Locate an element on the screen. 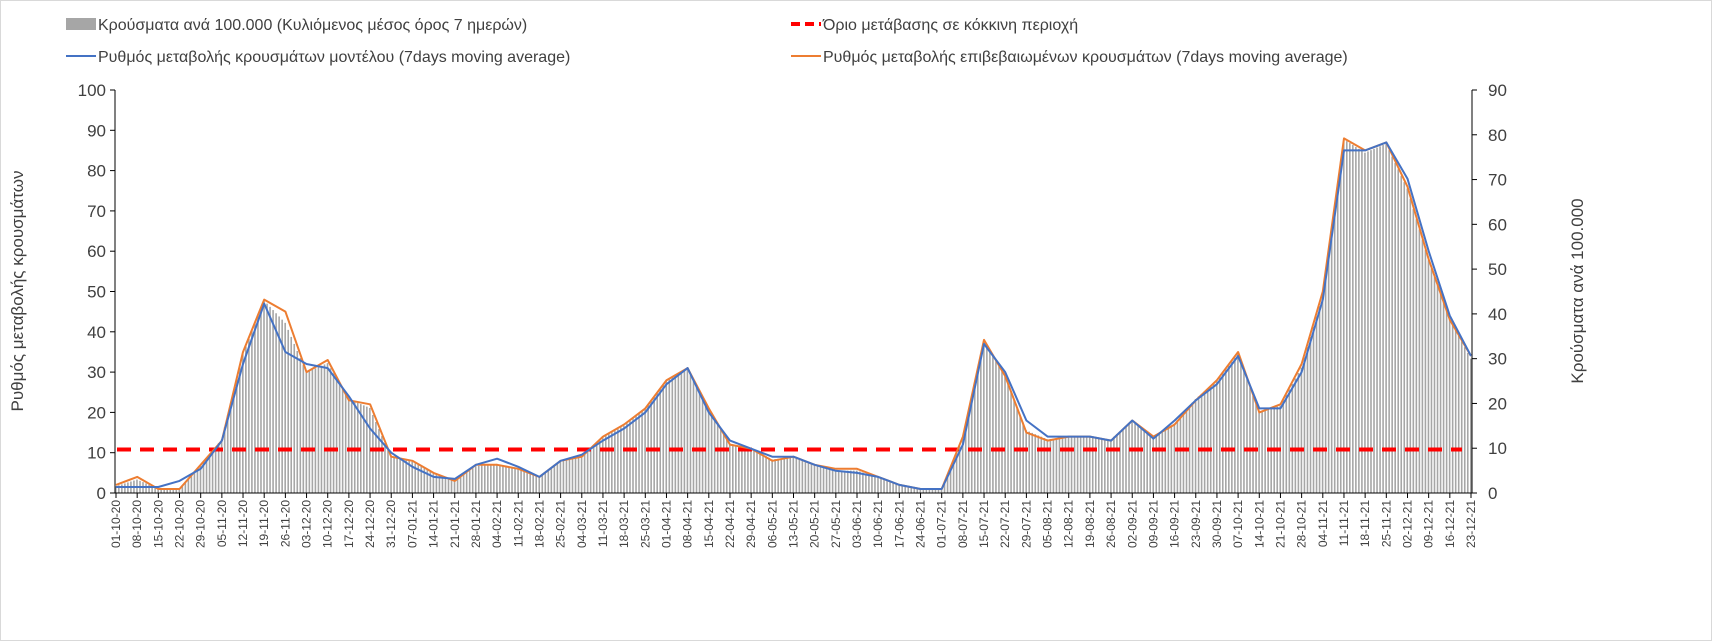 Image resolution: width=1712 pixels, height=641 pixels. x-tick-label: 23-09-21 is located at coordinates (1196, 524).